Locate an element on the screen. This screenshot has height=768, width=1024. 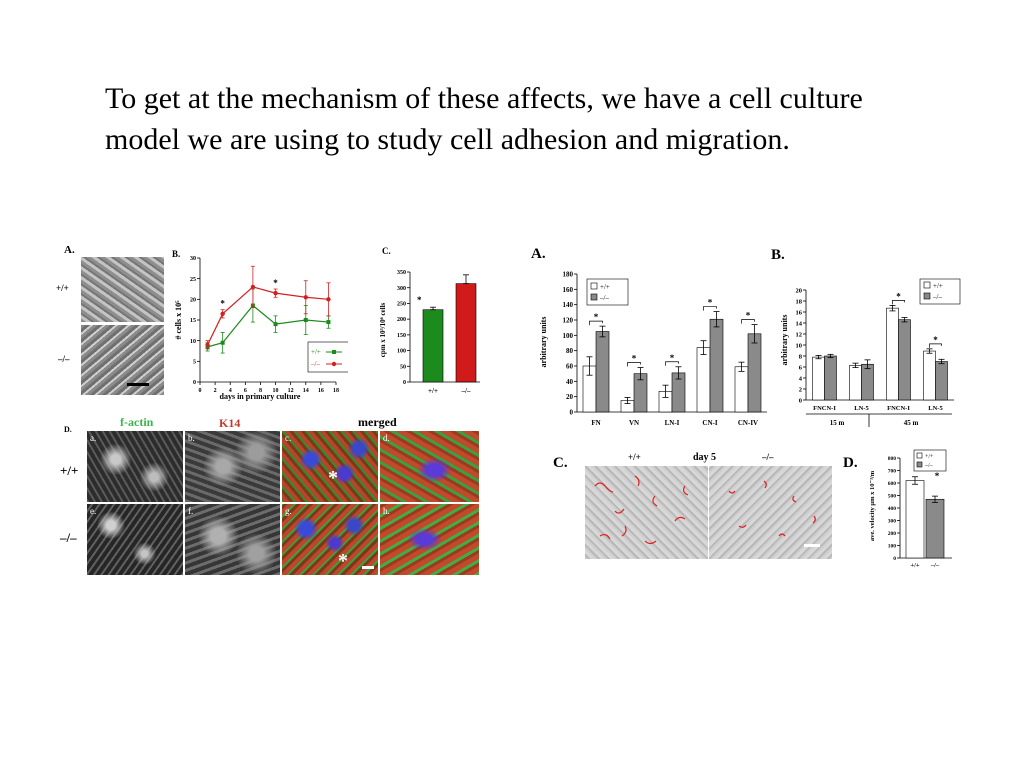
sublabel-c: c. is located at coordinates (288, 438).